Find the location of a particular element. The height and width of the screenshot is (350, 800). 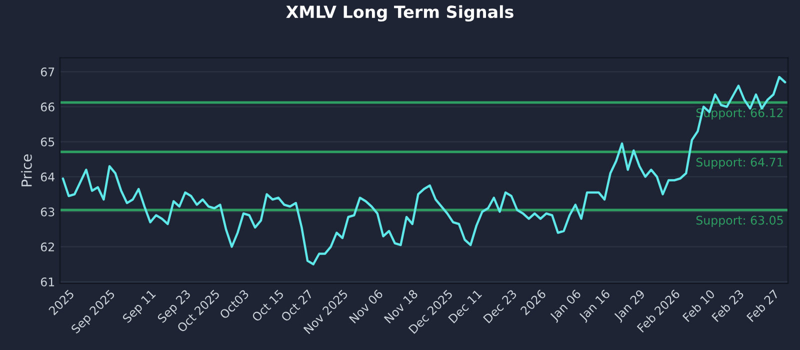

x-tick-label: Nov 06 is located at coordinates (366, 306).